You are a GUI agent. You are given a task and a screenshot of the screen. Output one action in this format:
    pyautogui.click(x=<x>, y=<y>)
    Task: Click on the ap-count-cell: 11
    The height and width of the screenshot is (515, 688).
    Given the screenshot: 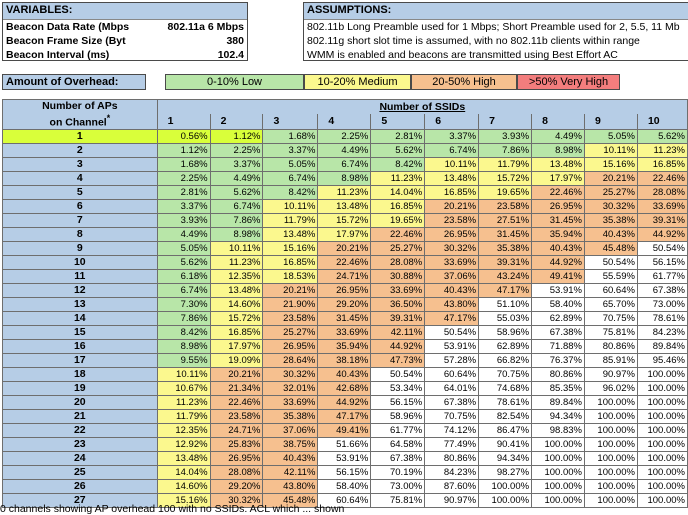 What is the action you would take?
    pyautogui.click(x=80, y=276)
    